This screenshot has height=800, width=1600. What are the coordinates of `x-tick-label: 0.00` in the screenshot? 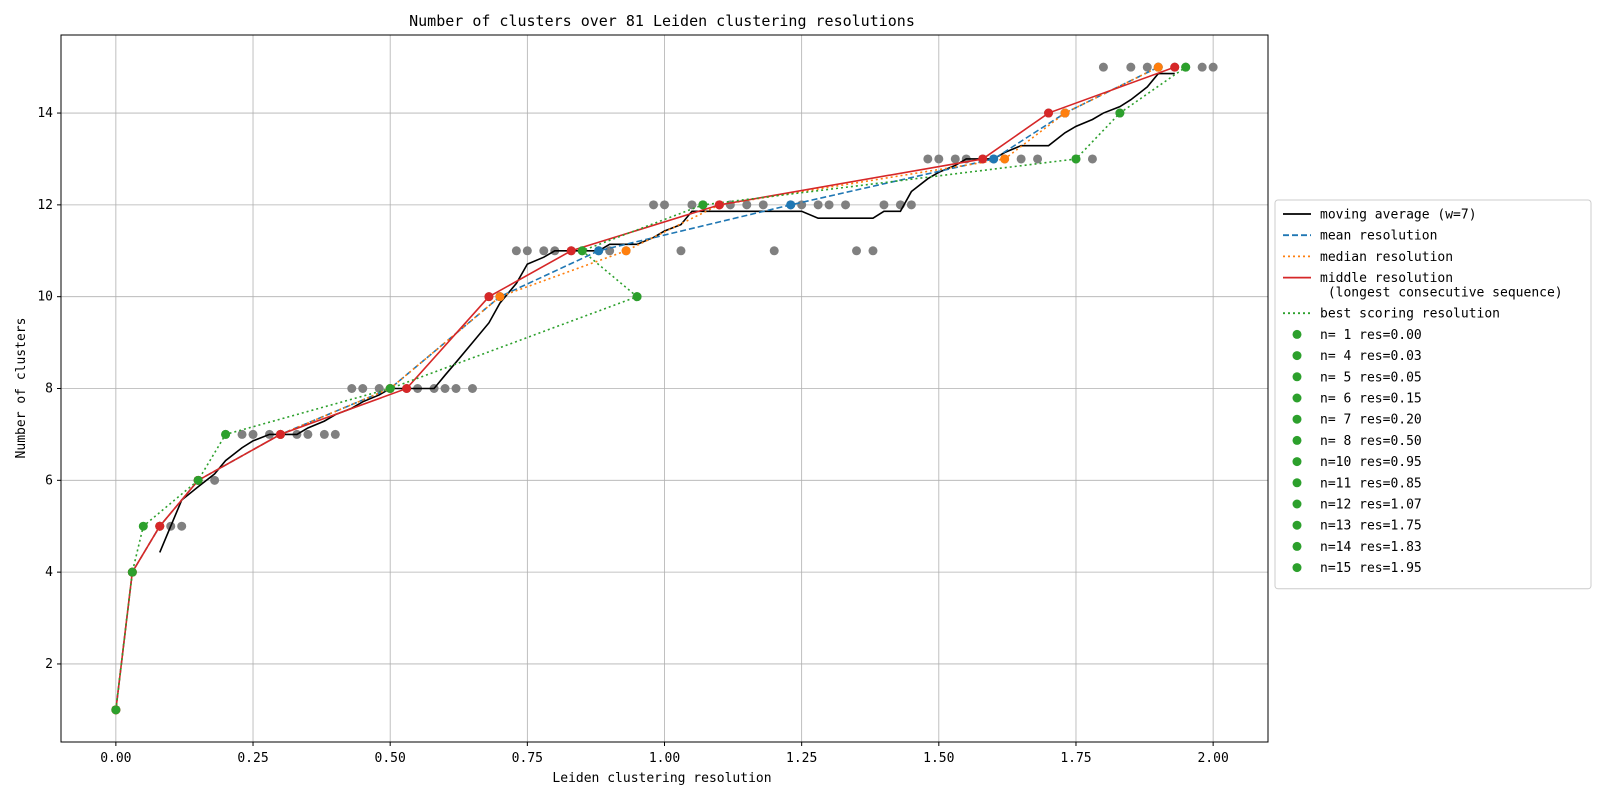 It's located at (115, 758).